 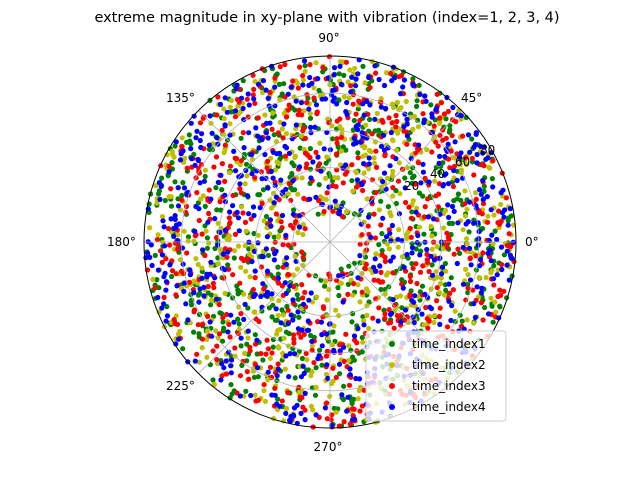 I want to click on legend-entry-time-index2: time_index2, so click(x=437, y=365).